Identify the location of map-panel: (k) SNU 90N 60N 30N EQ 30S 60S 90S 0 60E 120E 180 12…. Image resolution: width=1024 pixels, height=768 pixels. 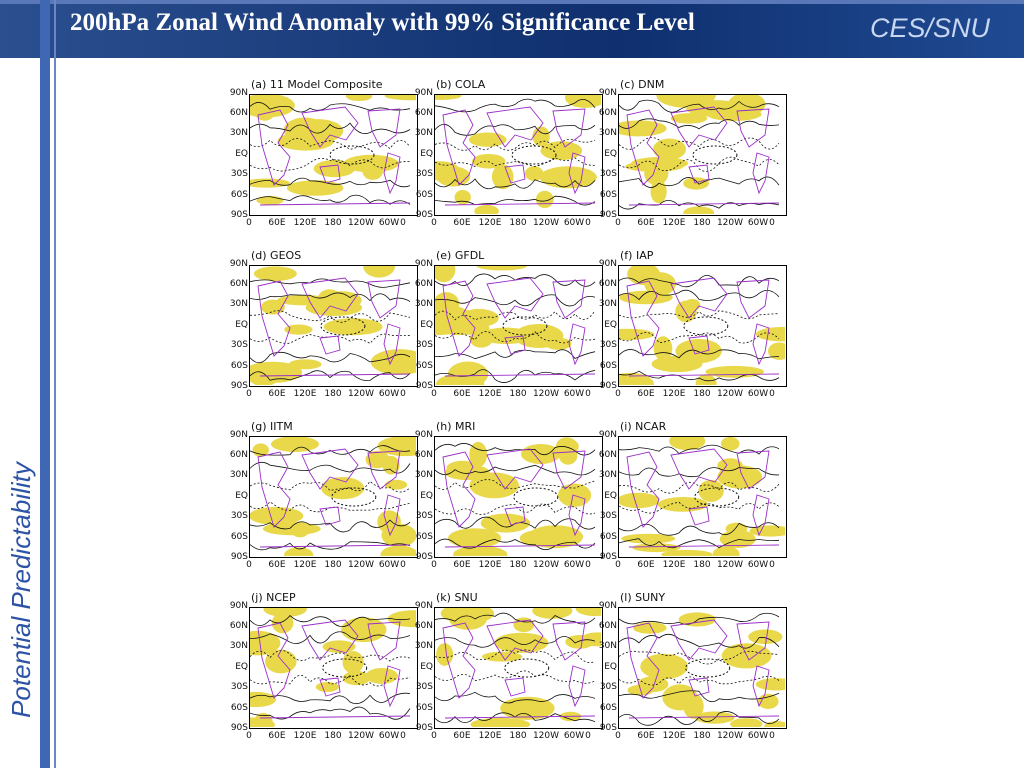
(509, 676).